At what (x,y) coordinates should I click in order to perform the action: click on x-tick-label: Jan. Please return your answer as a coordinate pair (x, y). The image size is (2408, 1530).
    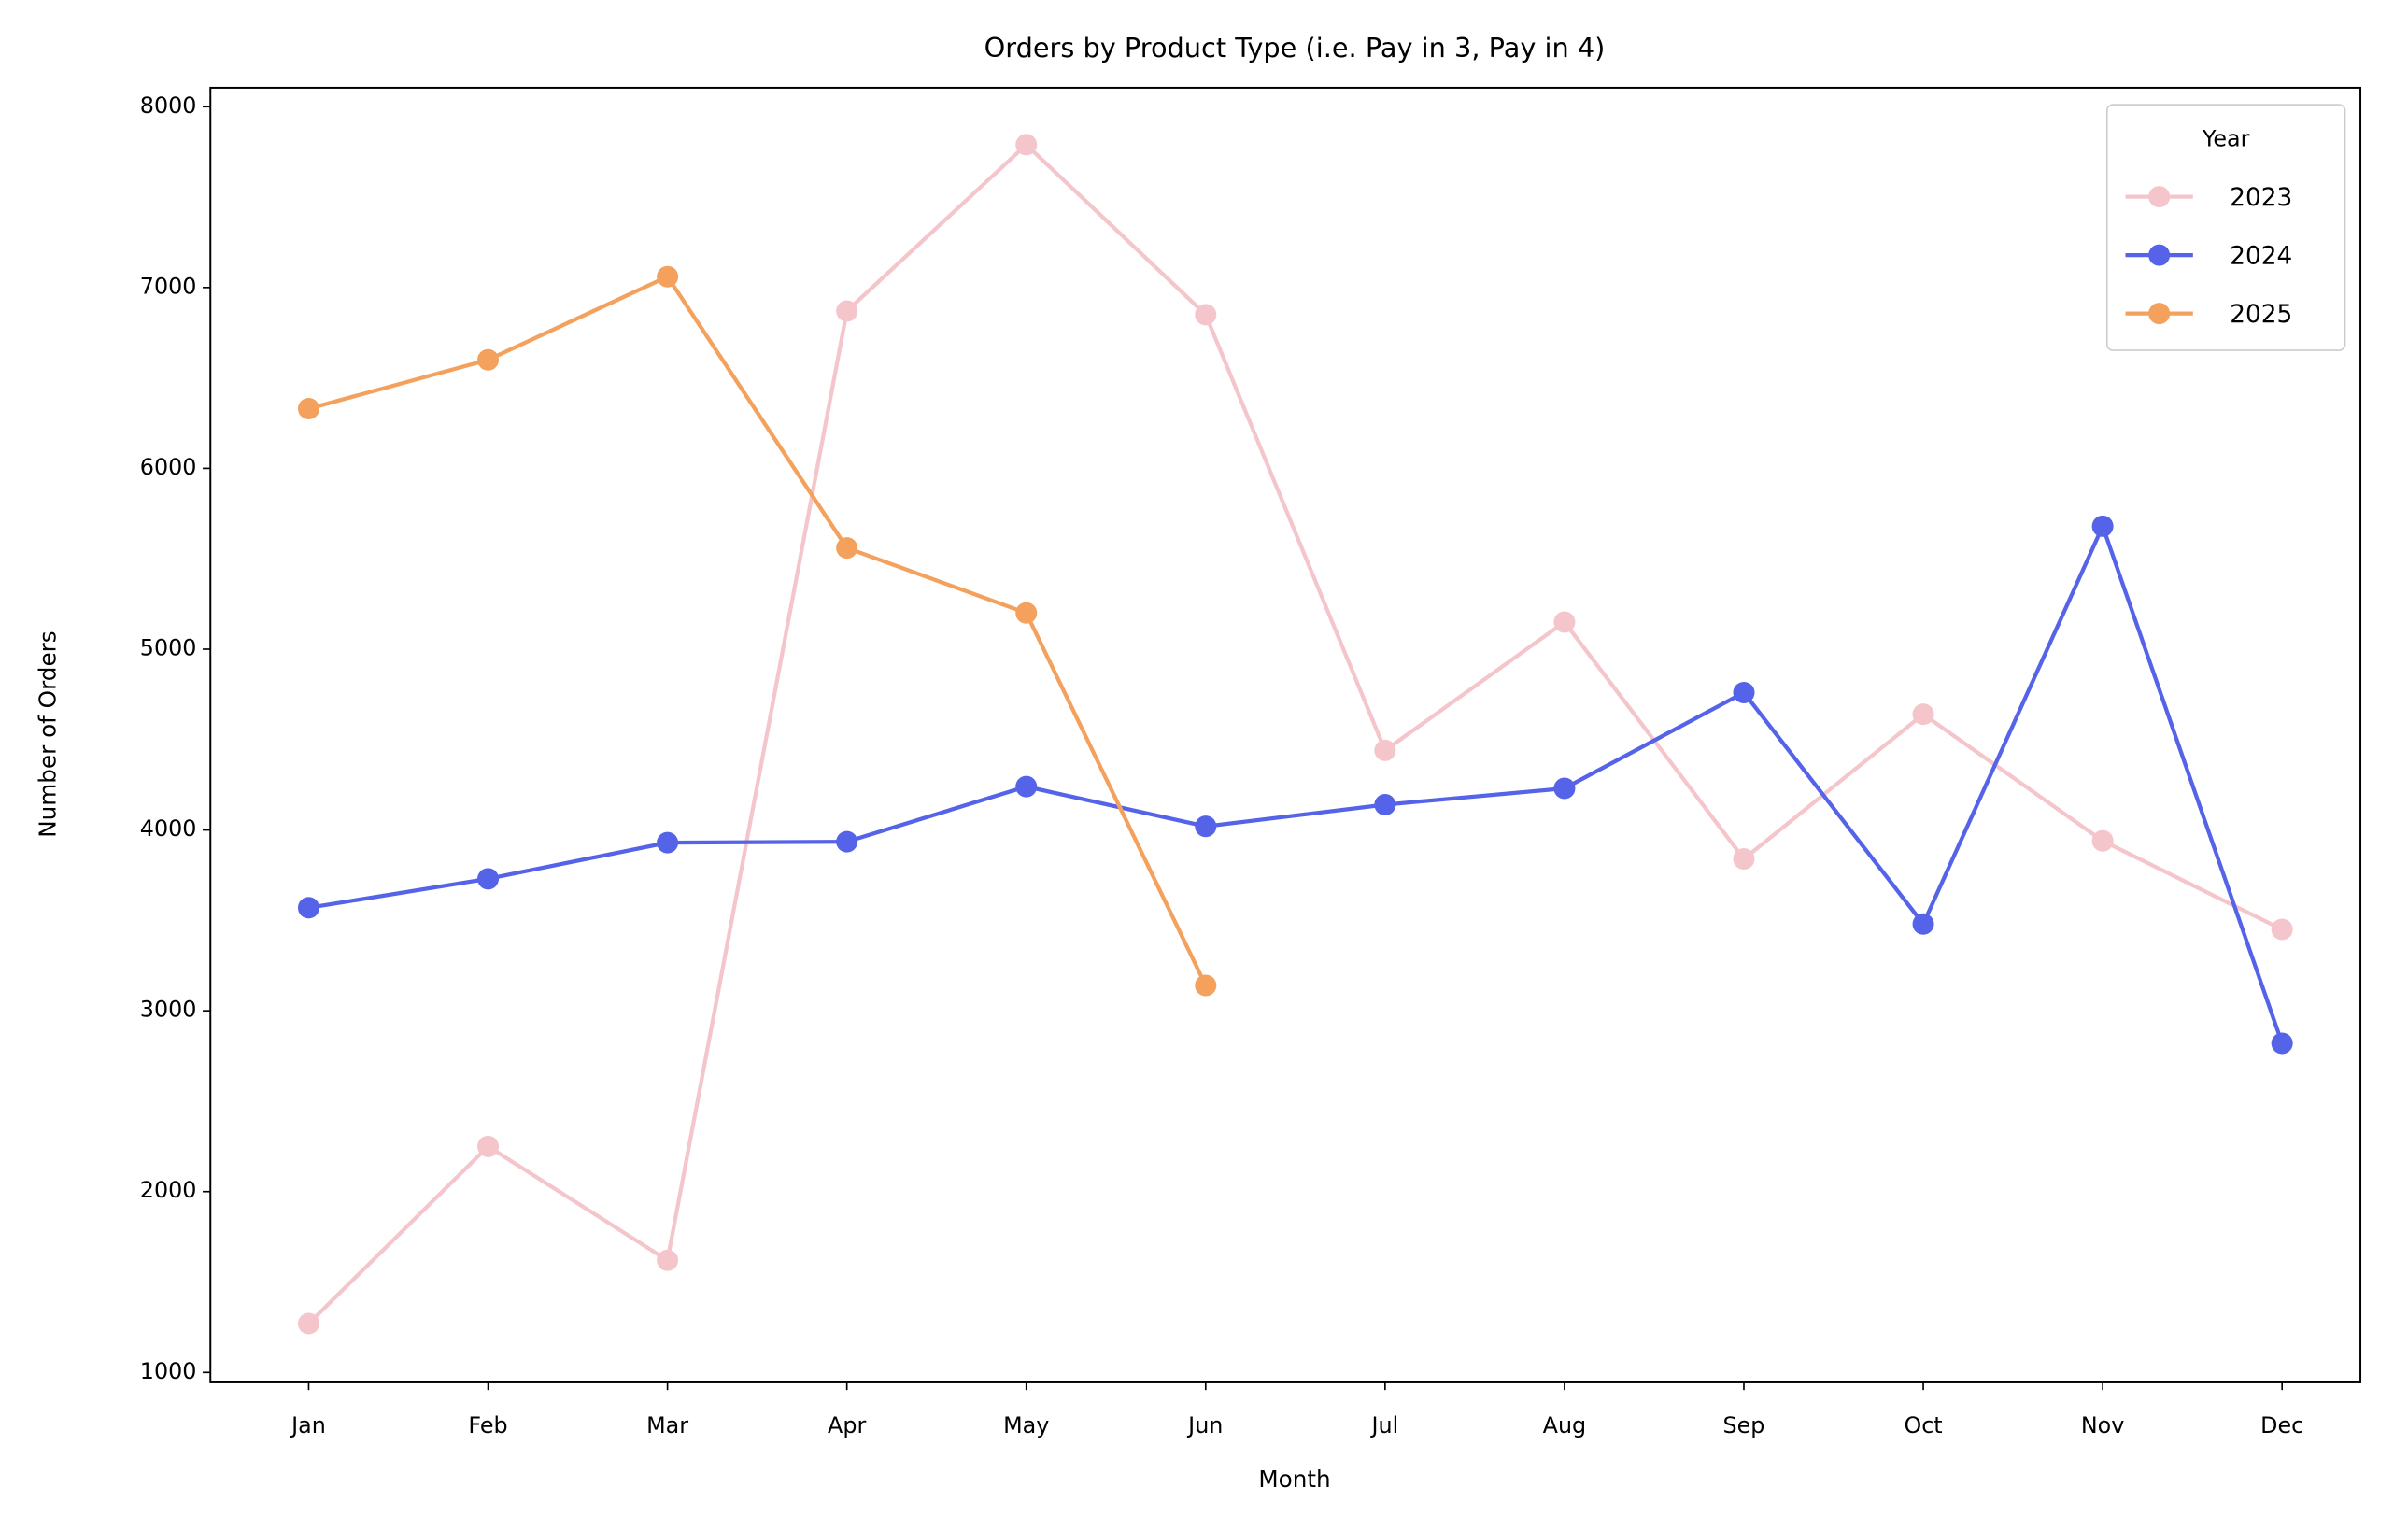
    Looking at the image, I should click on (308, 1425).